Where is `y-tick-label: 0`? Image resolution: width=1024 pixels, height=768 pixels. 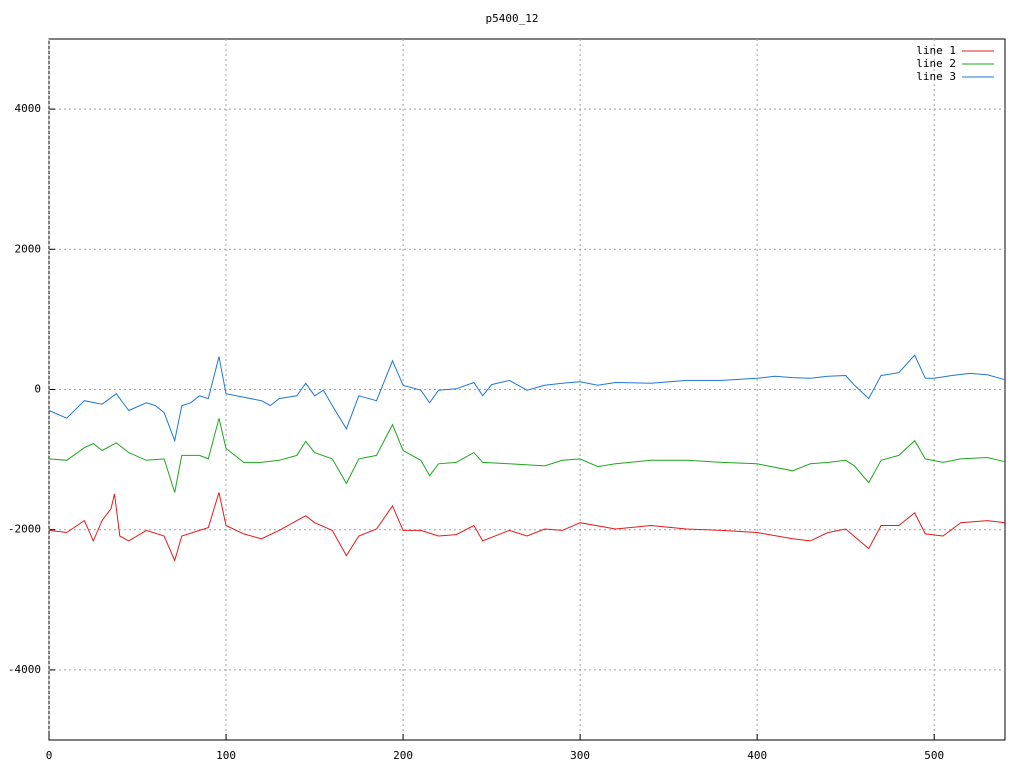
y-tick-label: 0 is located at coordinates (37, 389).